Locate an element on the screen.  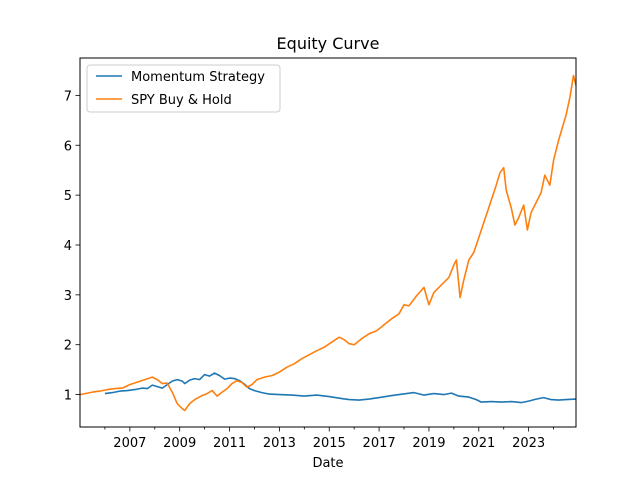
y-tick-label: 2 is located at coordinates (68, 346).